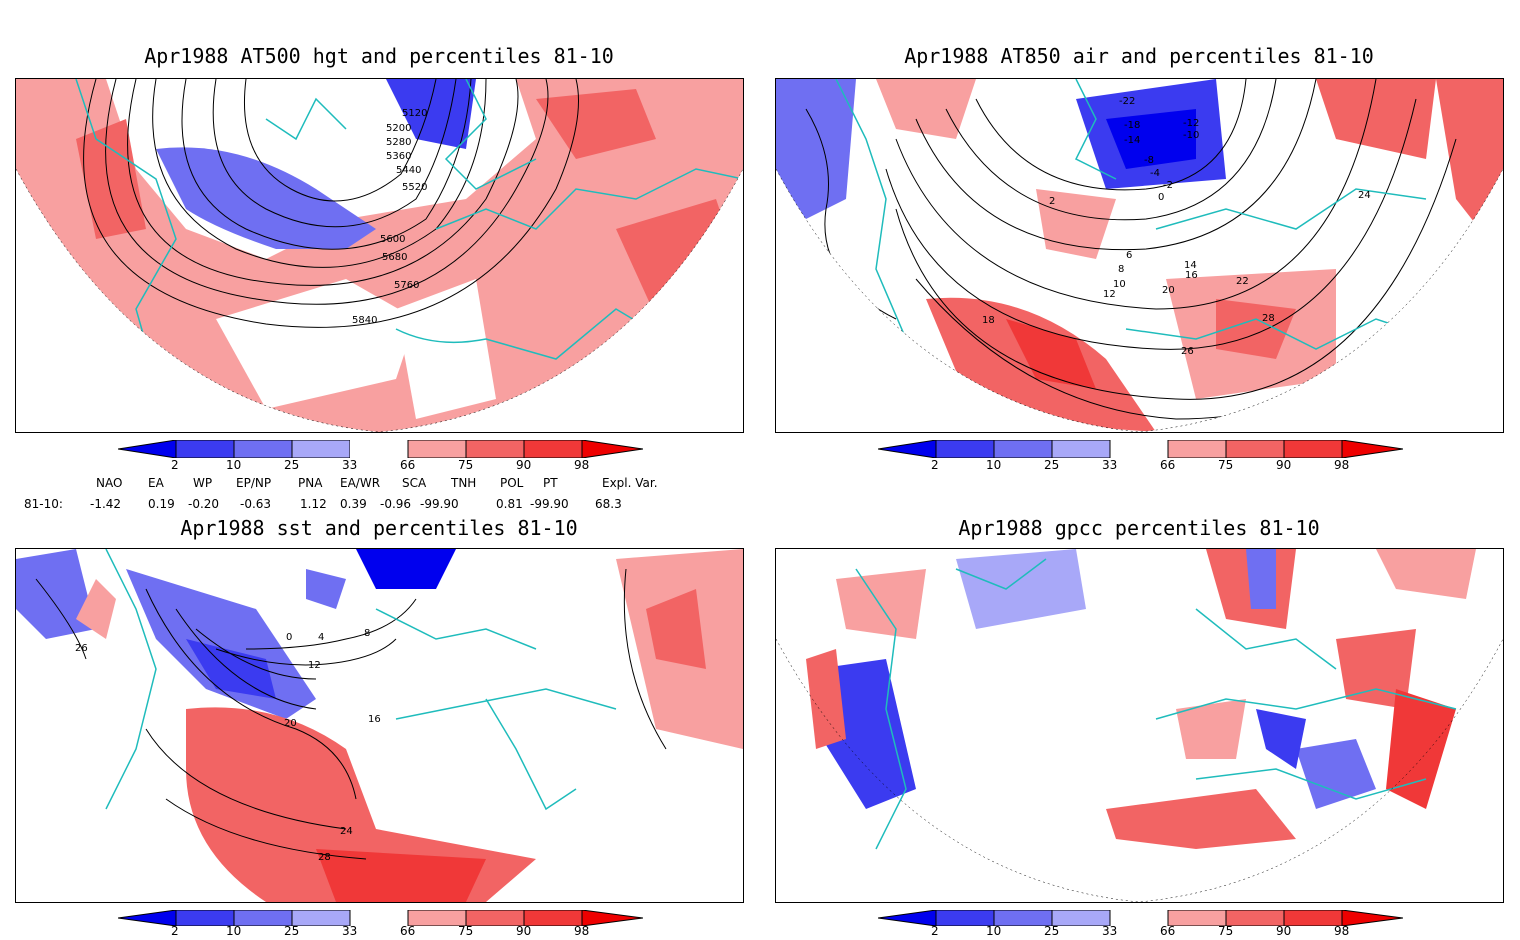  I want to click on index-name: POL, so click(512, 483).